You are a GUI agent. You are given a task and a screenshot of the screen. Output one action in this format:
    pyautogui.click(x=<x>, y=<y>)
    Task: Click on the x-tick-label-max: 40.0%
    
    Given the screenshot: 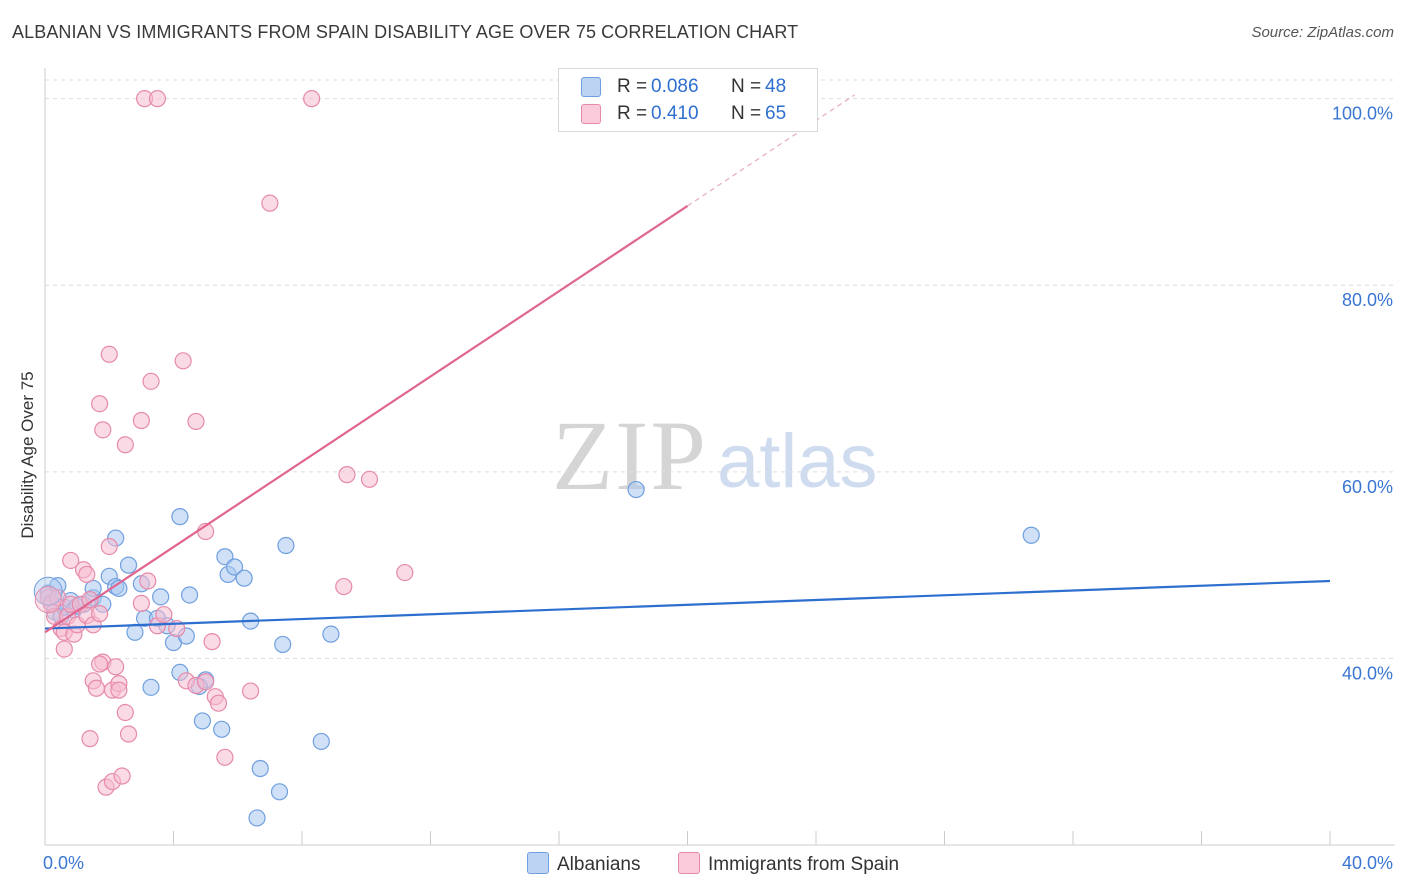 What is the action you would take?
    pyautogui.click(x=1367, y=863)
    